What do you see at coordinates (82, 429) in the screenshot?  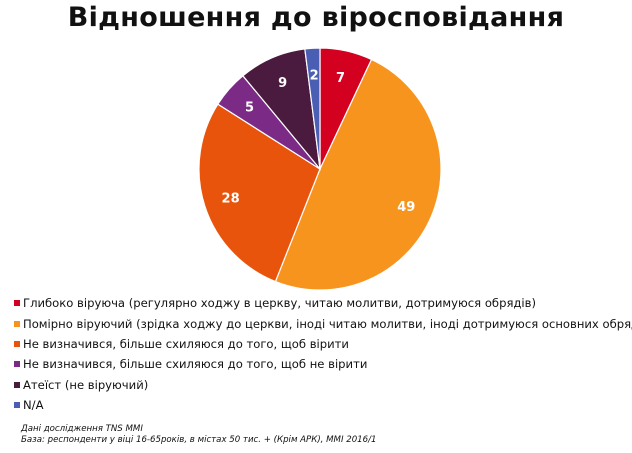 I see `source-line-1: Дані дослідження TNS MMI` at bounding box center [82, 429].